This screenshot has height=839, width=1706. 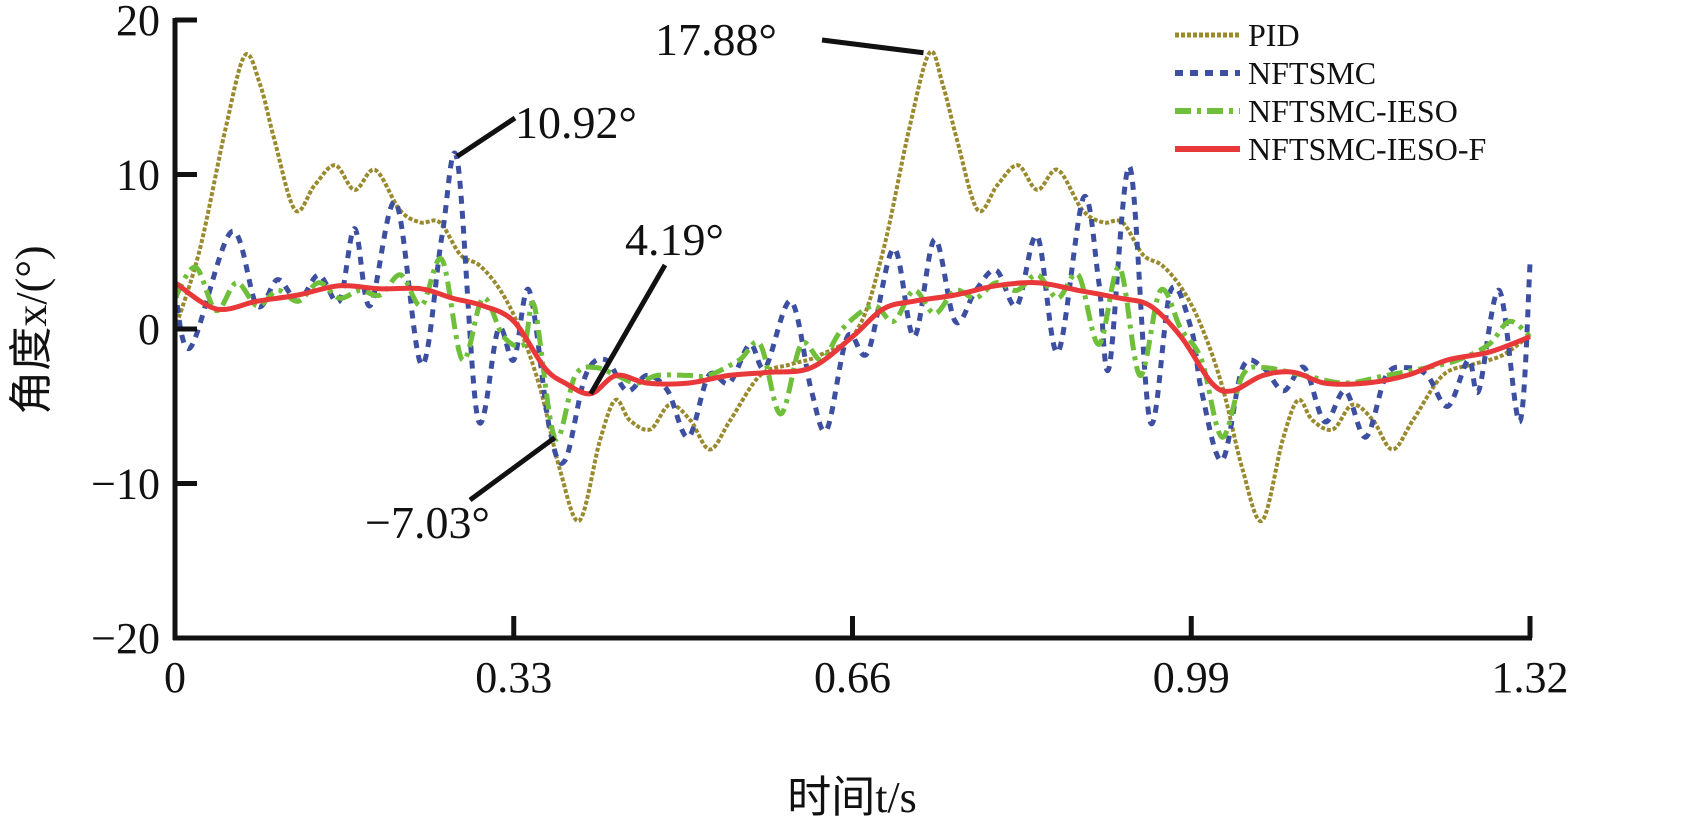 I want to click on y-tick-label: −20, so click(x=125, y=638).